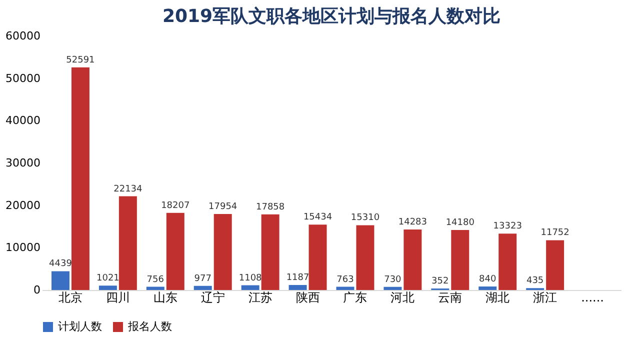 The height and width of the screenshot is (337, 636). Describe the element at coordinates (440, 281) in the screenshot. I see `data-label: 352` at that location.